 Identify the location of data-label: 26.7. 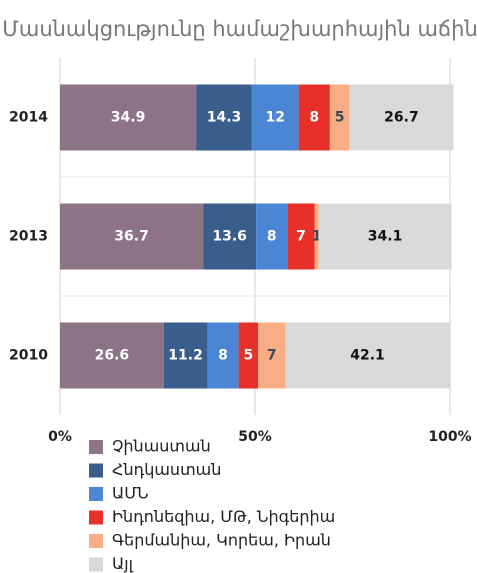
(401, 118).